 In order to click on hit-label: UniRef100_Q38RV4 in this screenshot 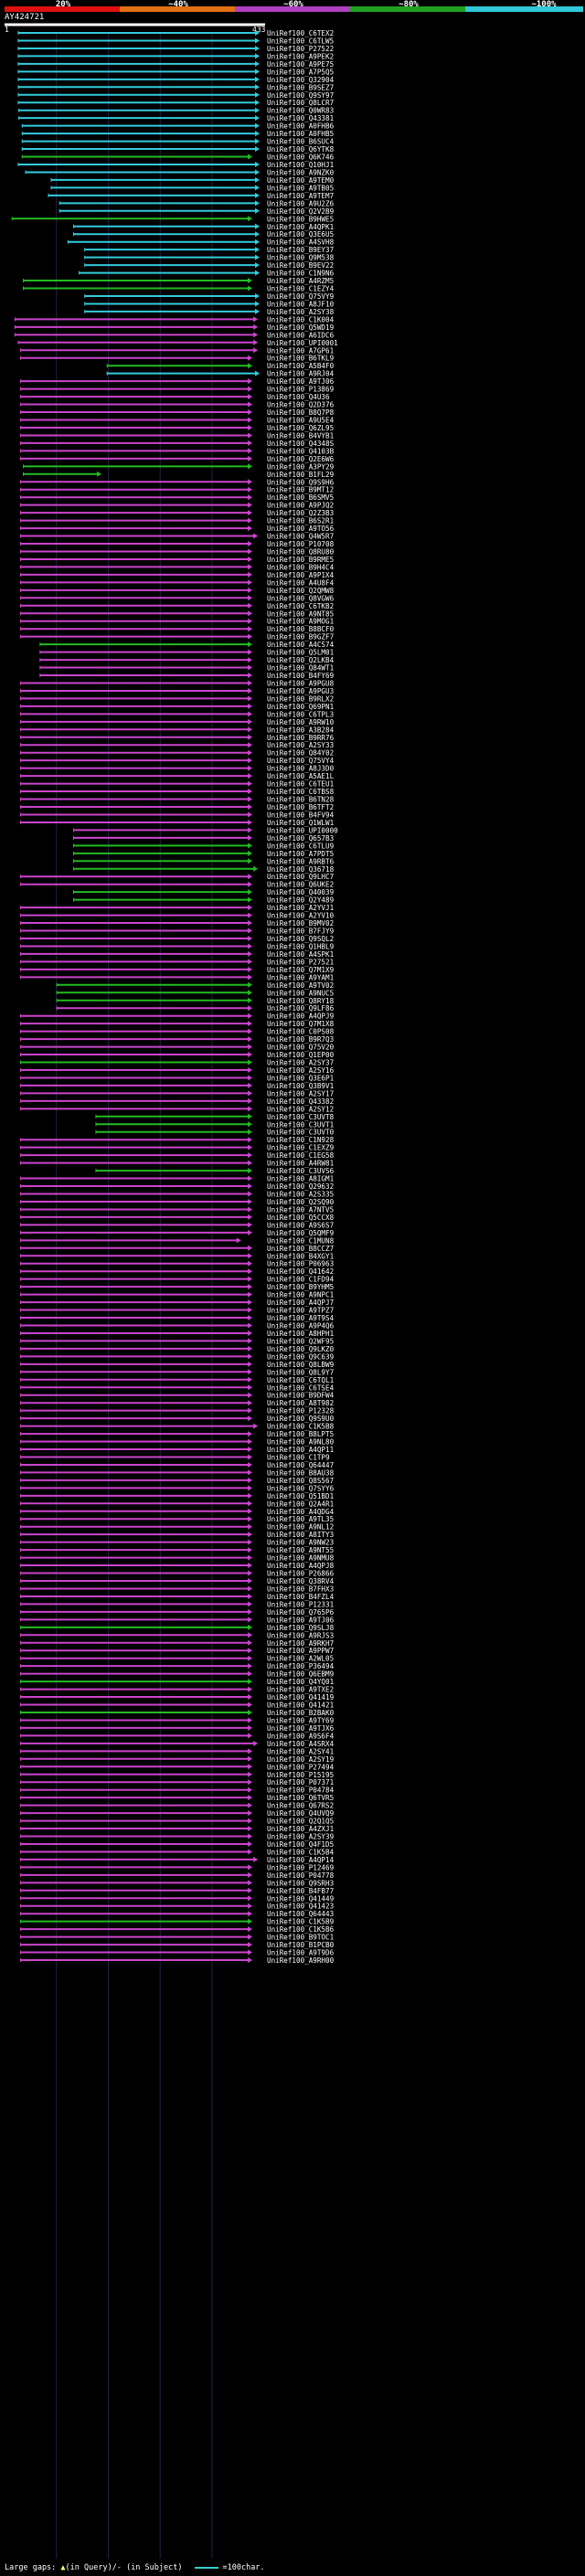, I will do `click(301, 1581)`.